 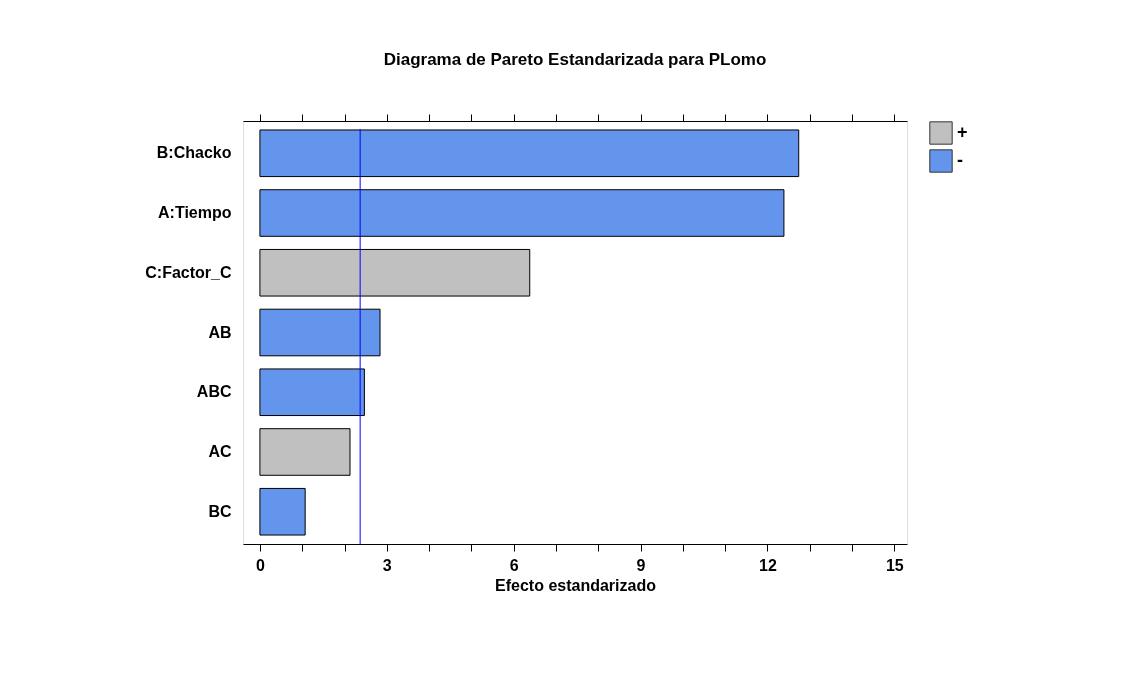 What do you see at coordinates (894, 565) in the screenshot?
I see `x-tick-label: 15` at bounding box center [894, 565].